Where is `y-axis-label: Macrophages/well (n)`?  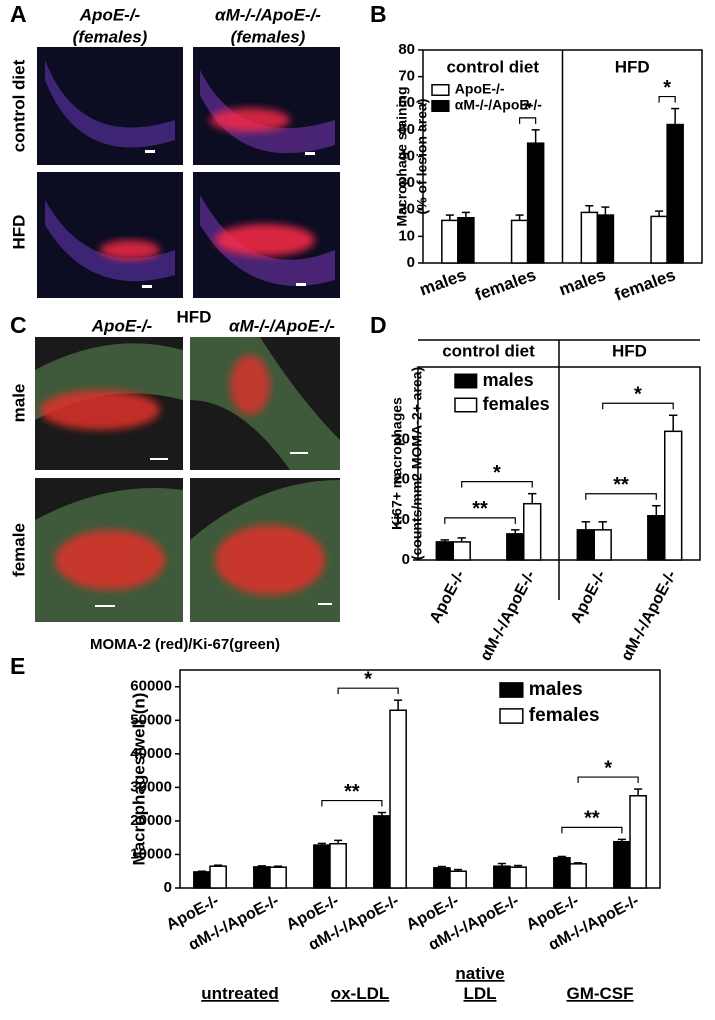
y-axis-label: Macrophages/well (n) is located at coordinates (138, 779).